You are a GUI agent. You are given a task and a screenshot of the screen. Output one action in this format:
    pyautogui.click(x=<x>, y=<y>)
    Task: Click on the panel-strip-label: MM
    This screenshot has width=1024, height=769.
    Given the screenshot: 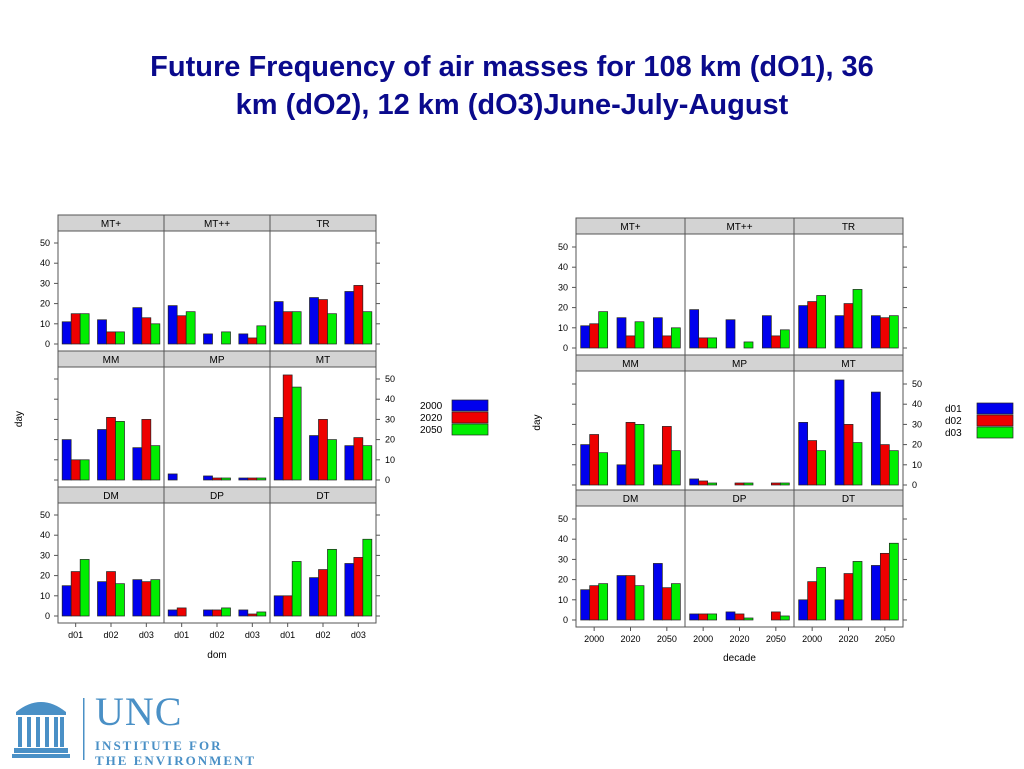 What is the action you would take?
    pyautogui.click(x=630, y=364)
    